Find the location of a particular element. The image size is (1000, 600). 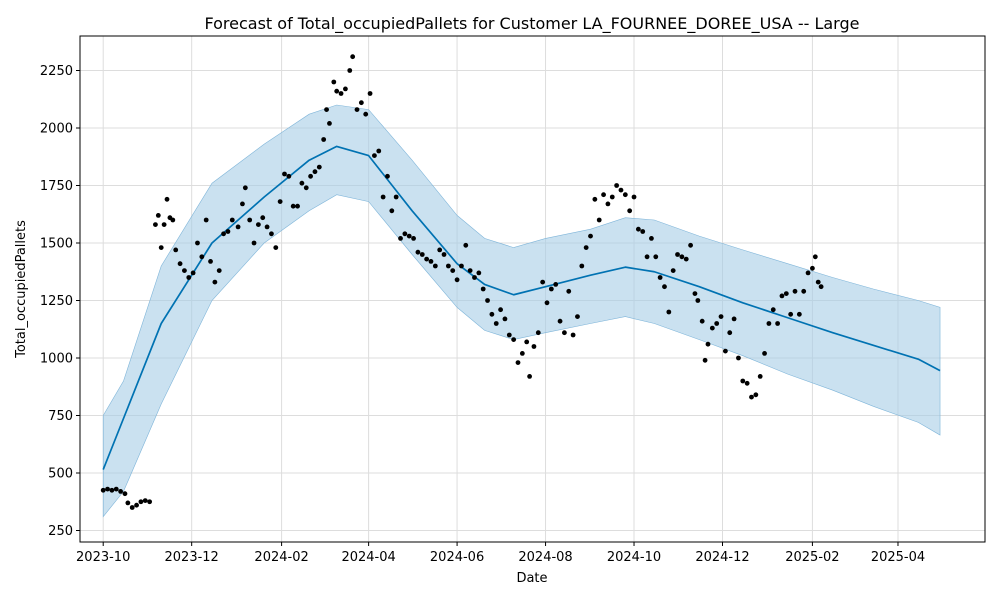

y-tick-label: 2250 is located at coordinates (56, 71).